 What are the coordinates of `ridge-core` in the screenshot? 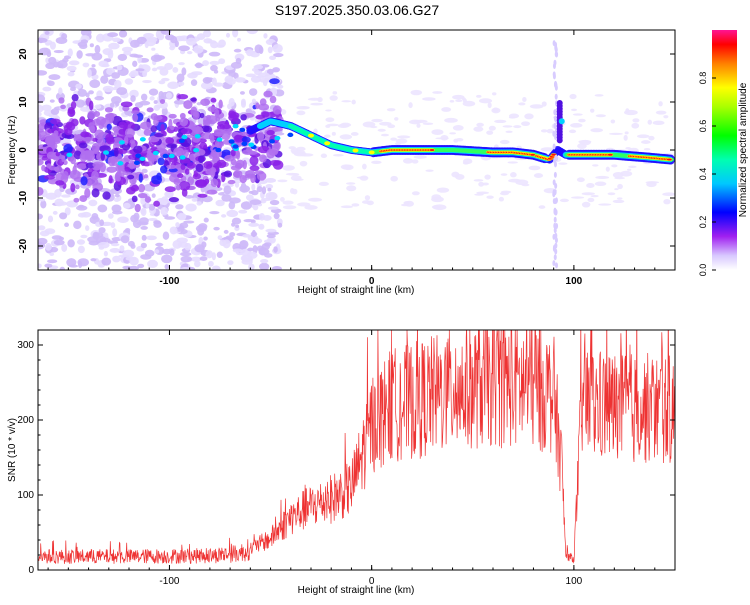 It's located at (669, 159).